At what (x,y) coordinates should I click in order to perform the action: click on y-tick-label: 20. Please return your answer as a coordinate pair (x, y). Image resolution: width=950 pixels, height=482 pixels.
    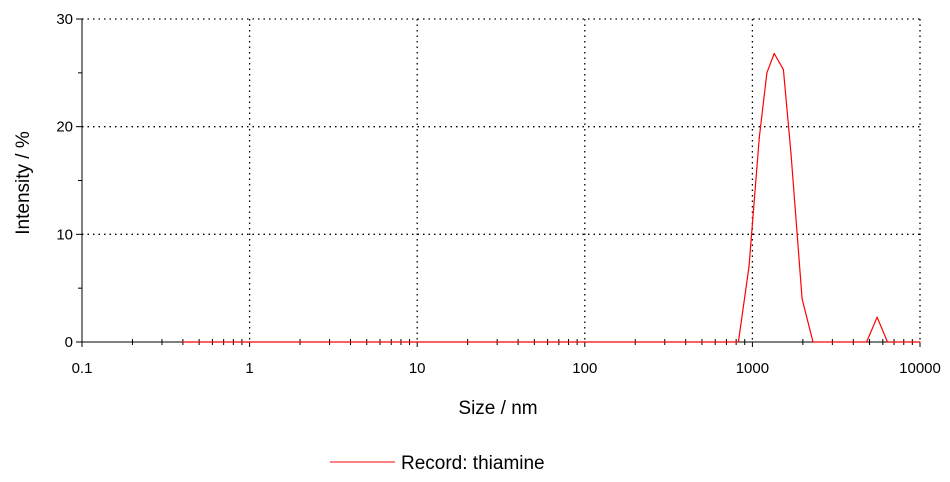
    Looking at the image, I should click on (64, 127).